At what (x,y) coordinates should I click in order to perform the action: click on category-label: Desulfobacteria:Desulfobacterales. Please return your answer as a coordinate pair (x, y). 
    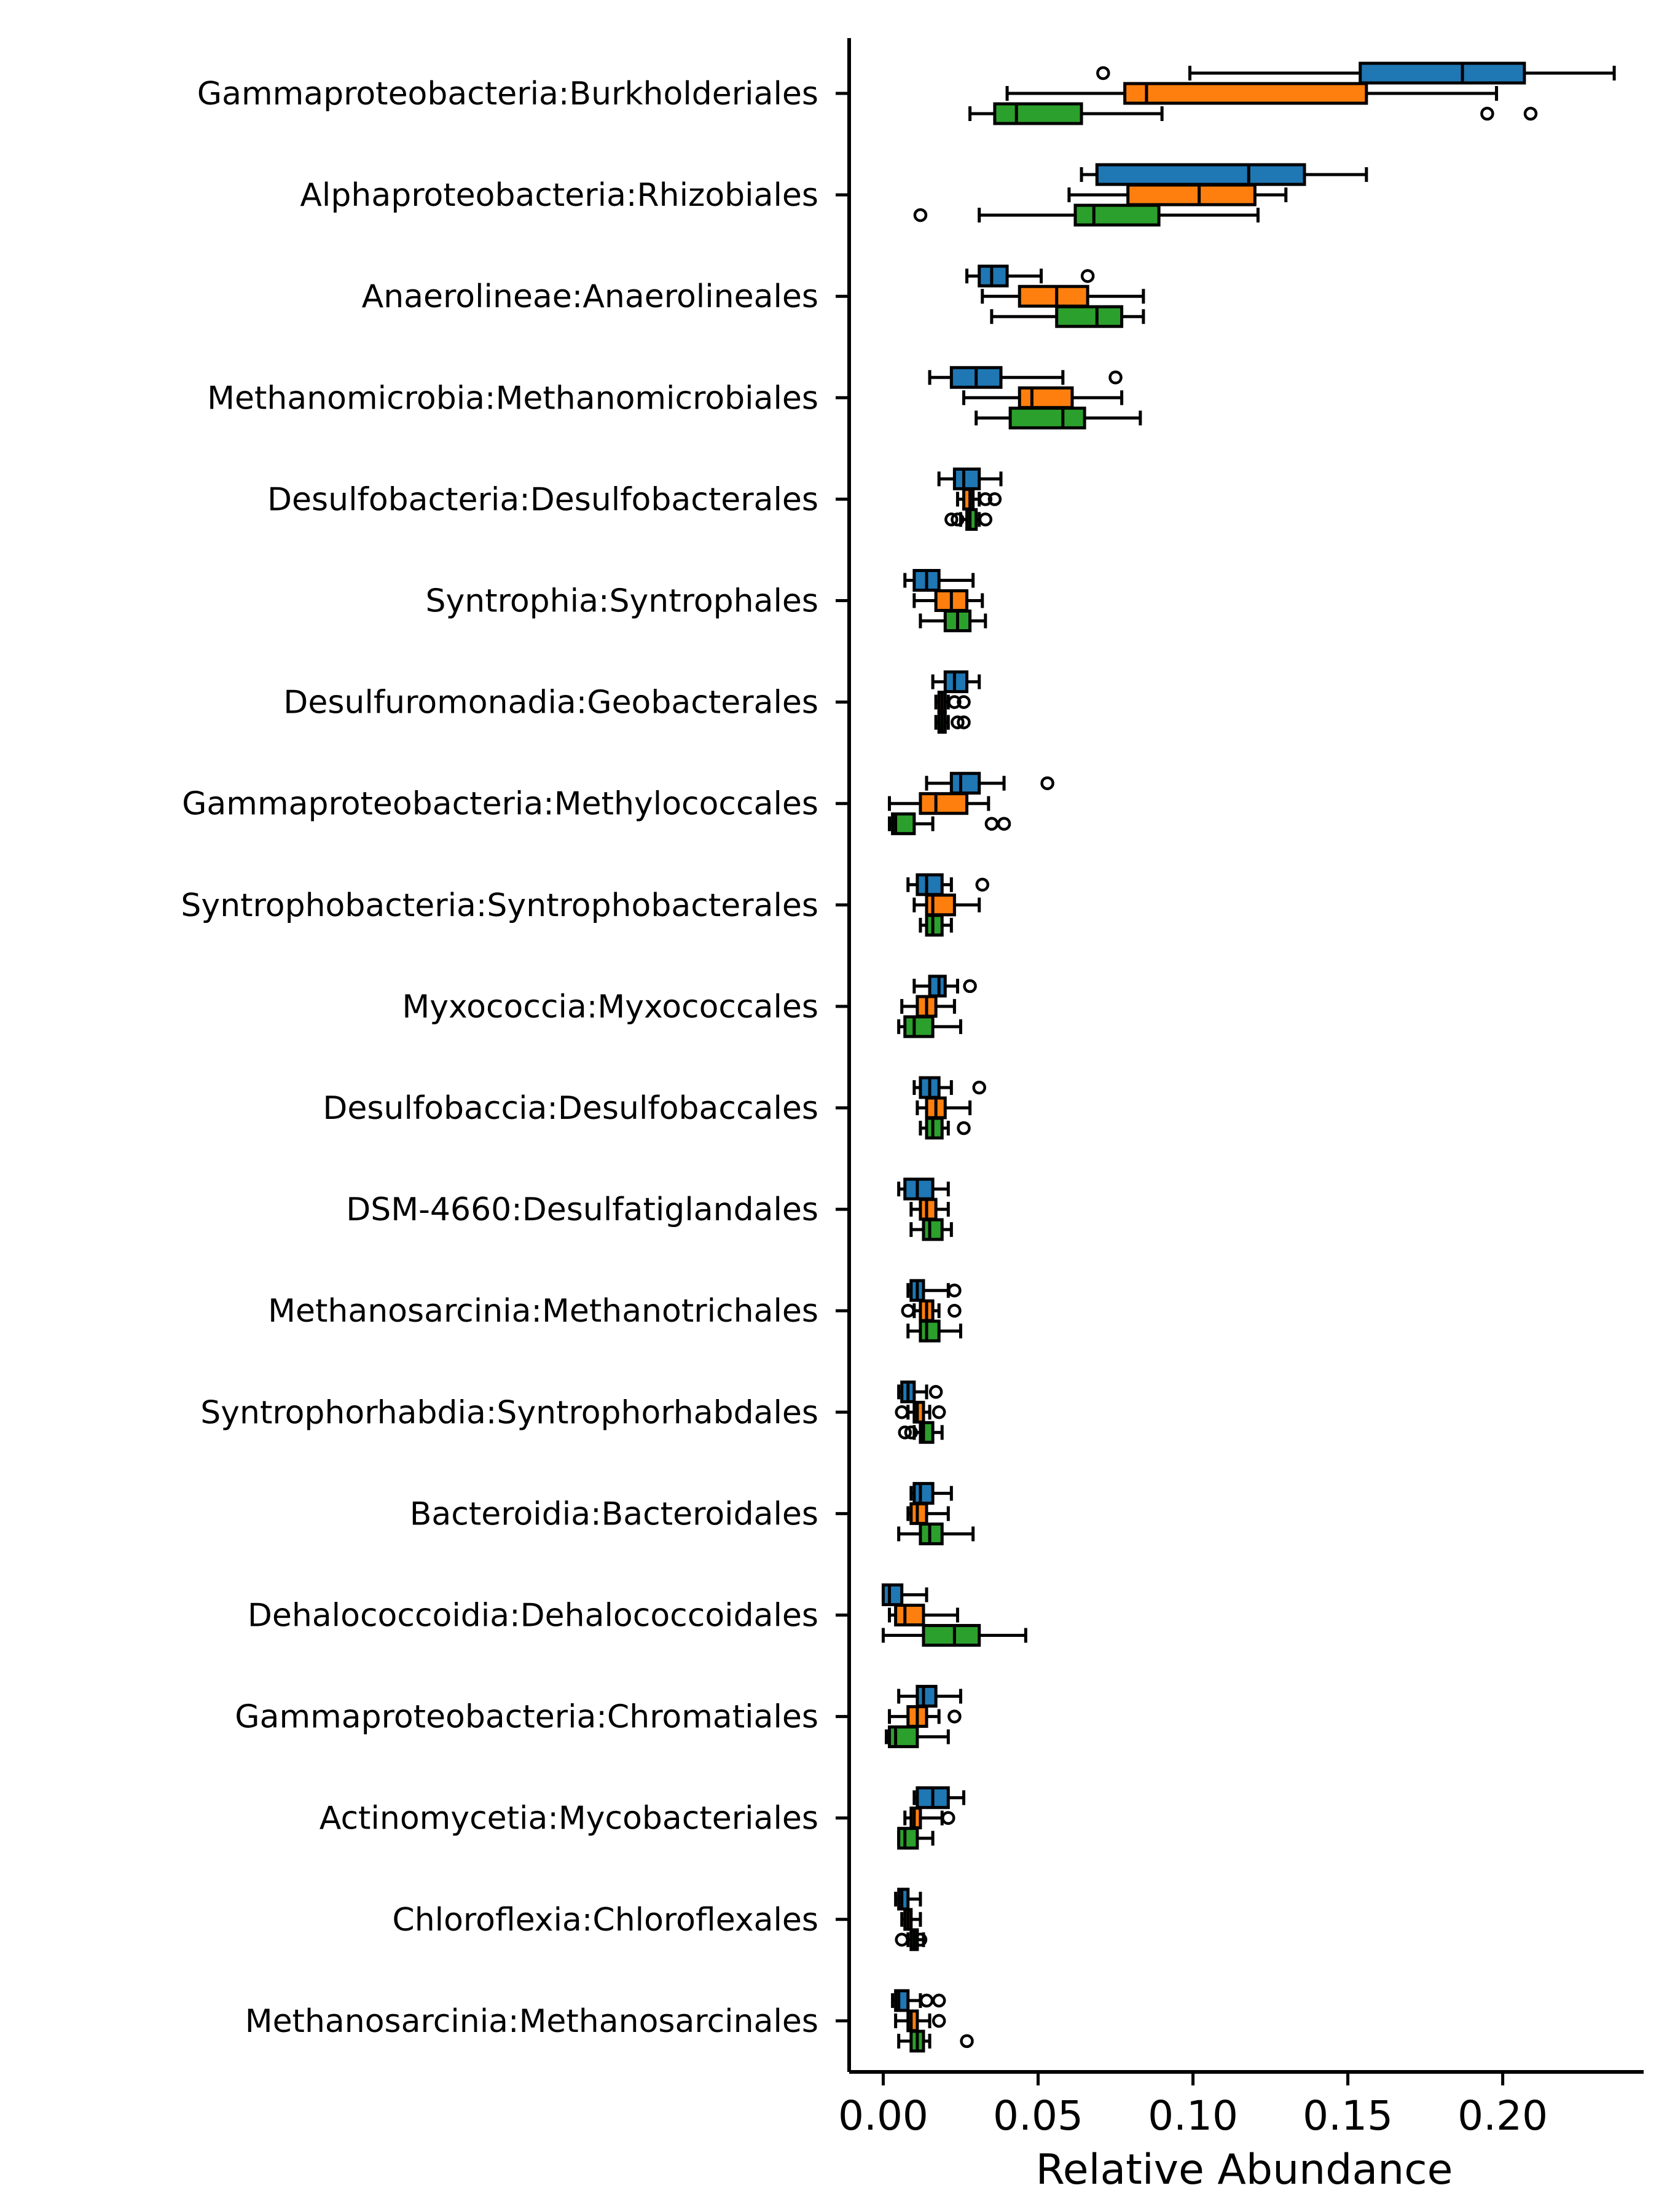
    Looking at the image, I should click on (542, 499).